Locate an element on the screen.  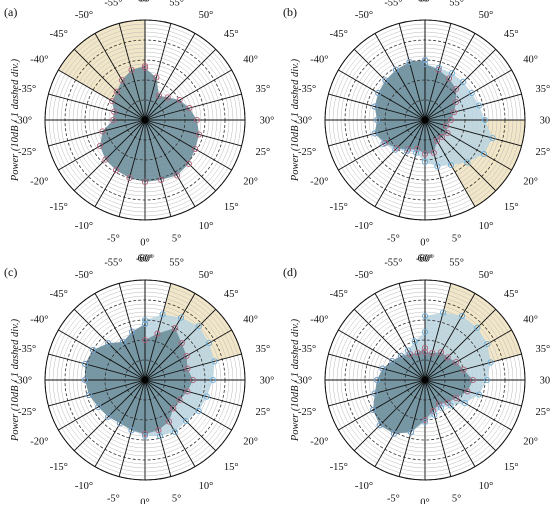
angle-tick-label: -5° is located at coordinates (393, 498).